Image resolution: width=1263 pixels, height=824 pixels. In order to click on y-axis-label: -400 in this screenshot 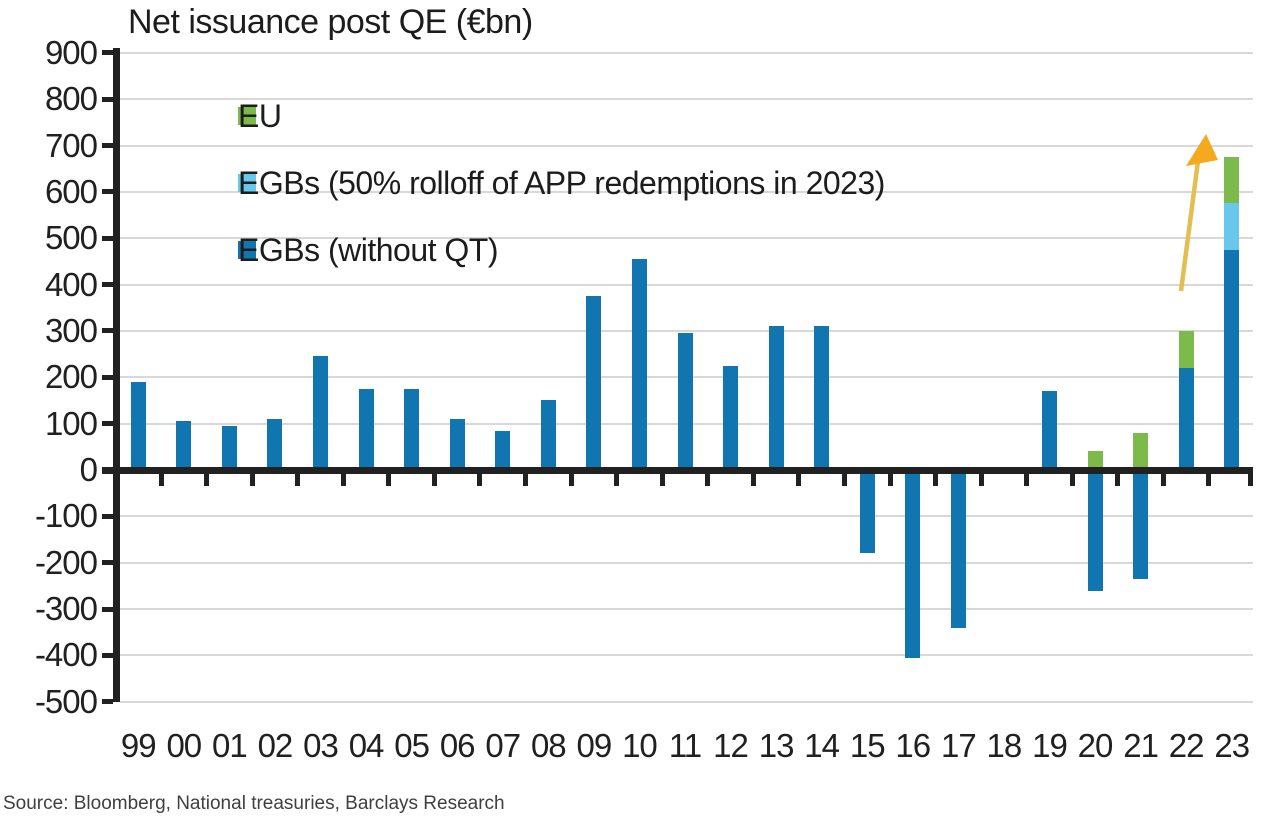, I will do `click(66, 655)`.